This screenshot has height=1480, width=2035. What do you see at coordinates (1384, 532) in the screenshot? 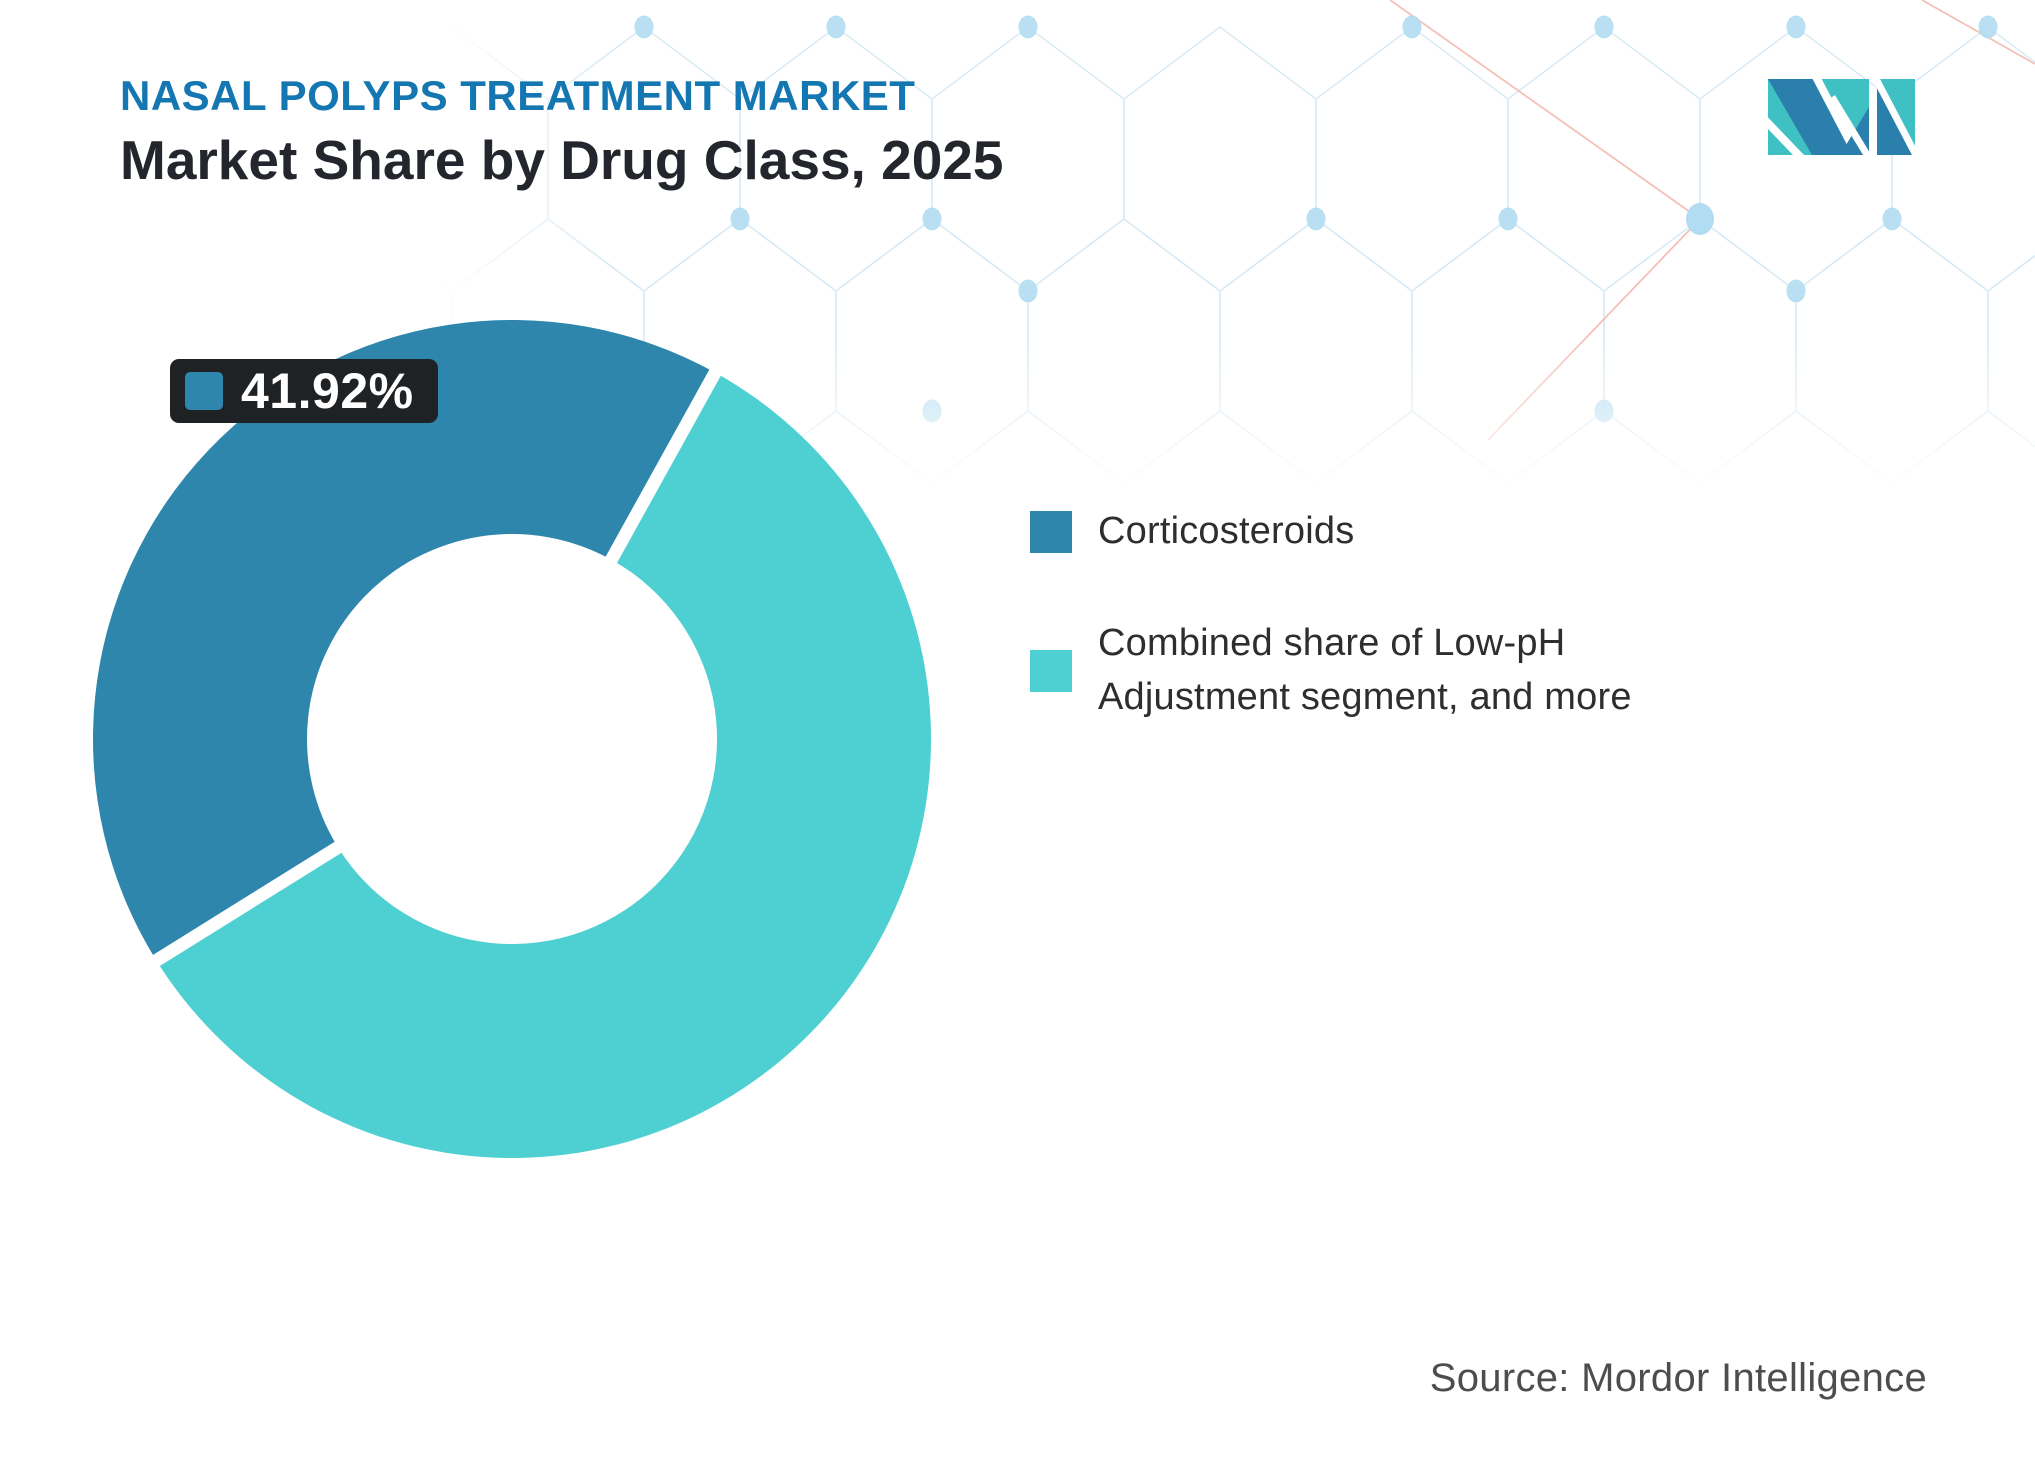
I see `legend-item-corticosteroids: Corticosteroids` at bounding box center [1384, 532].